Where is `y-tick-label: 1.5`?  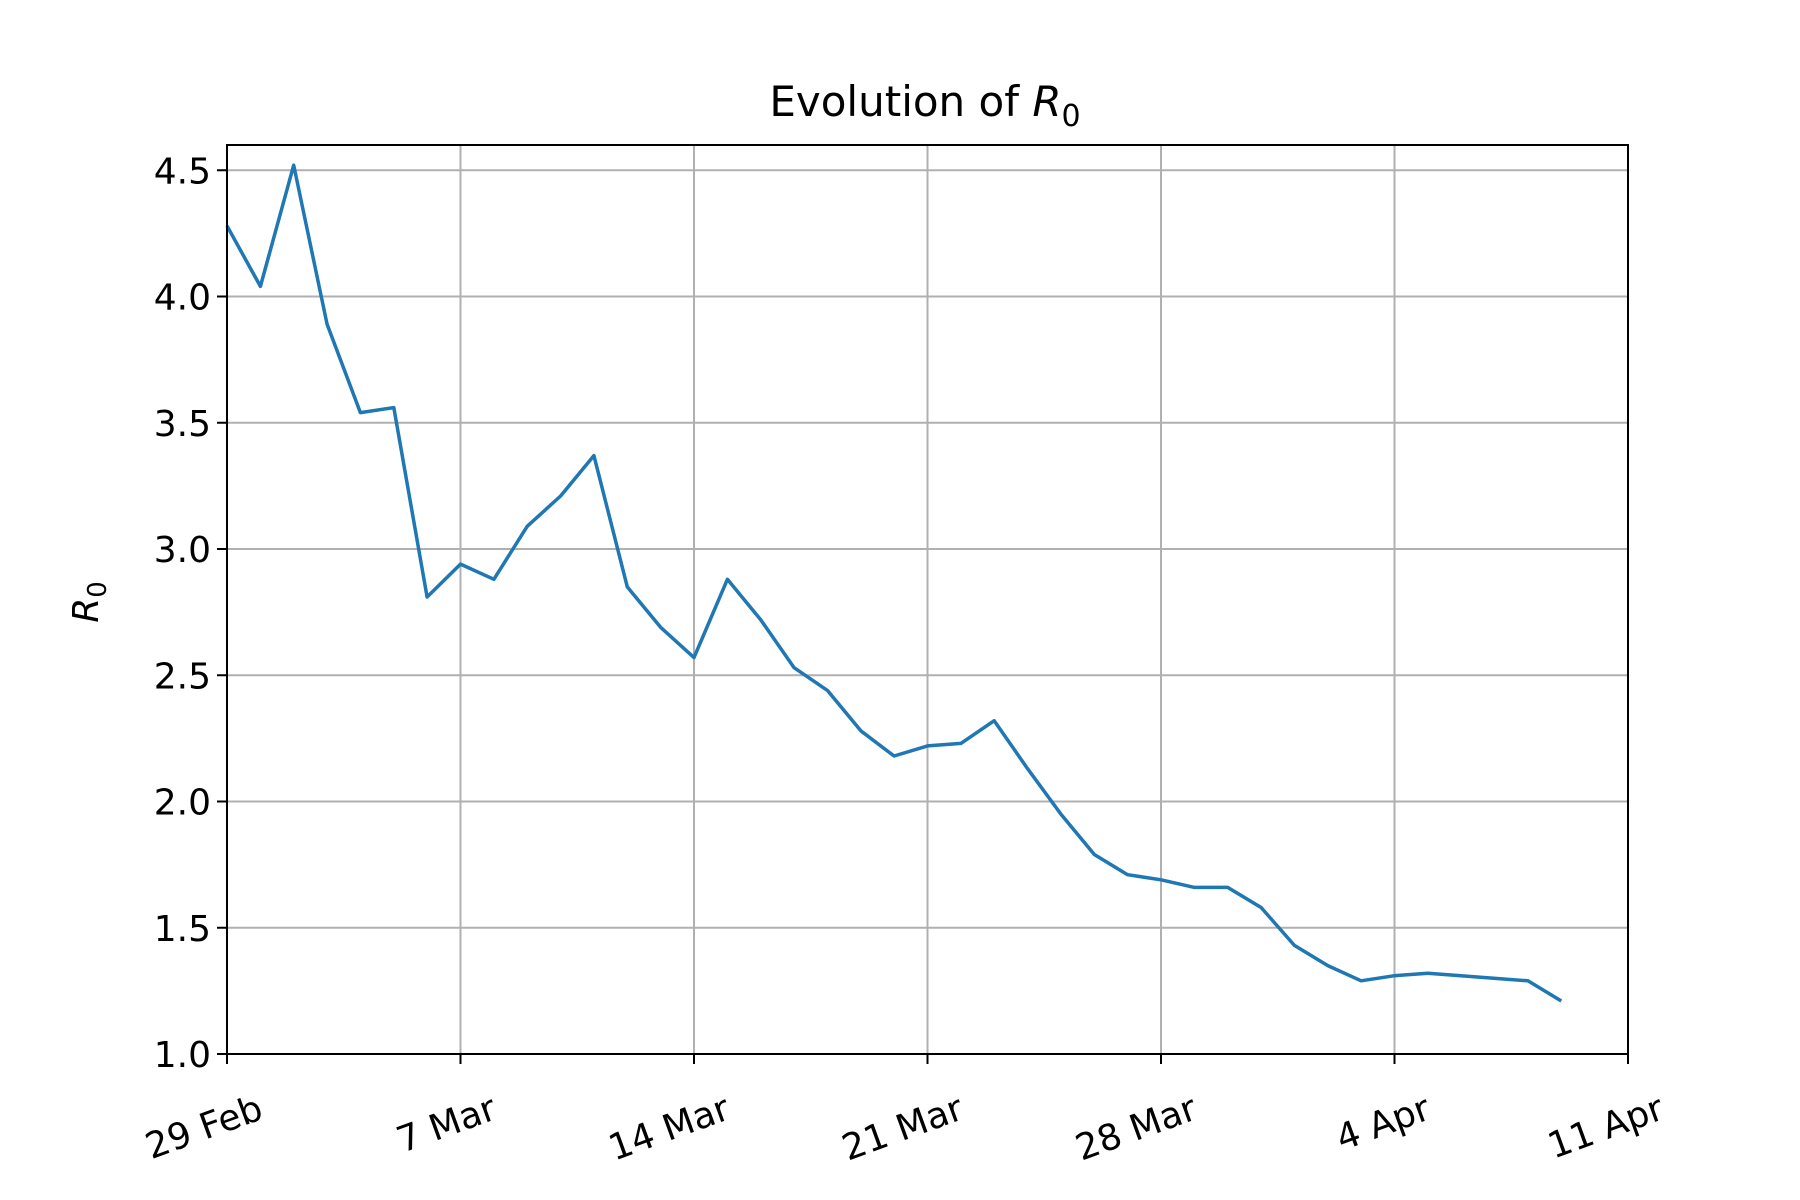 y-tick-label: 1.5 is located at coordinates (182, 929).